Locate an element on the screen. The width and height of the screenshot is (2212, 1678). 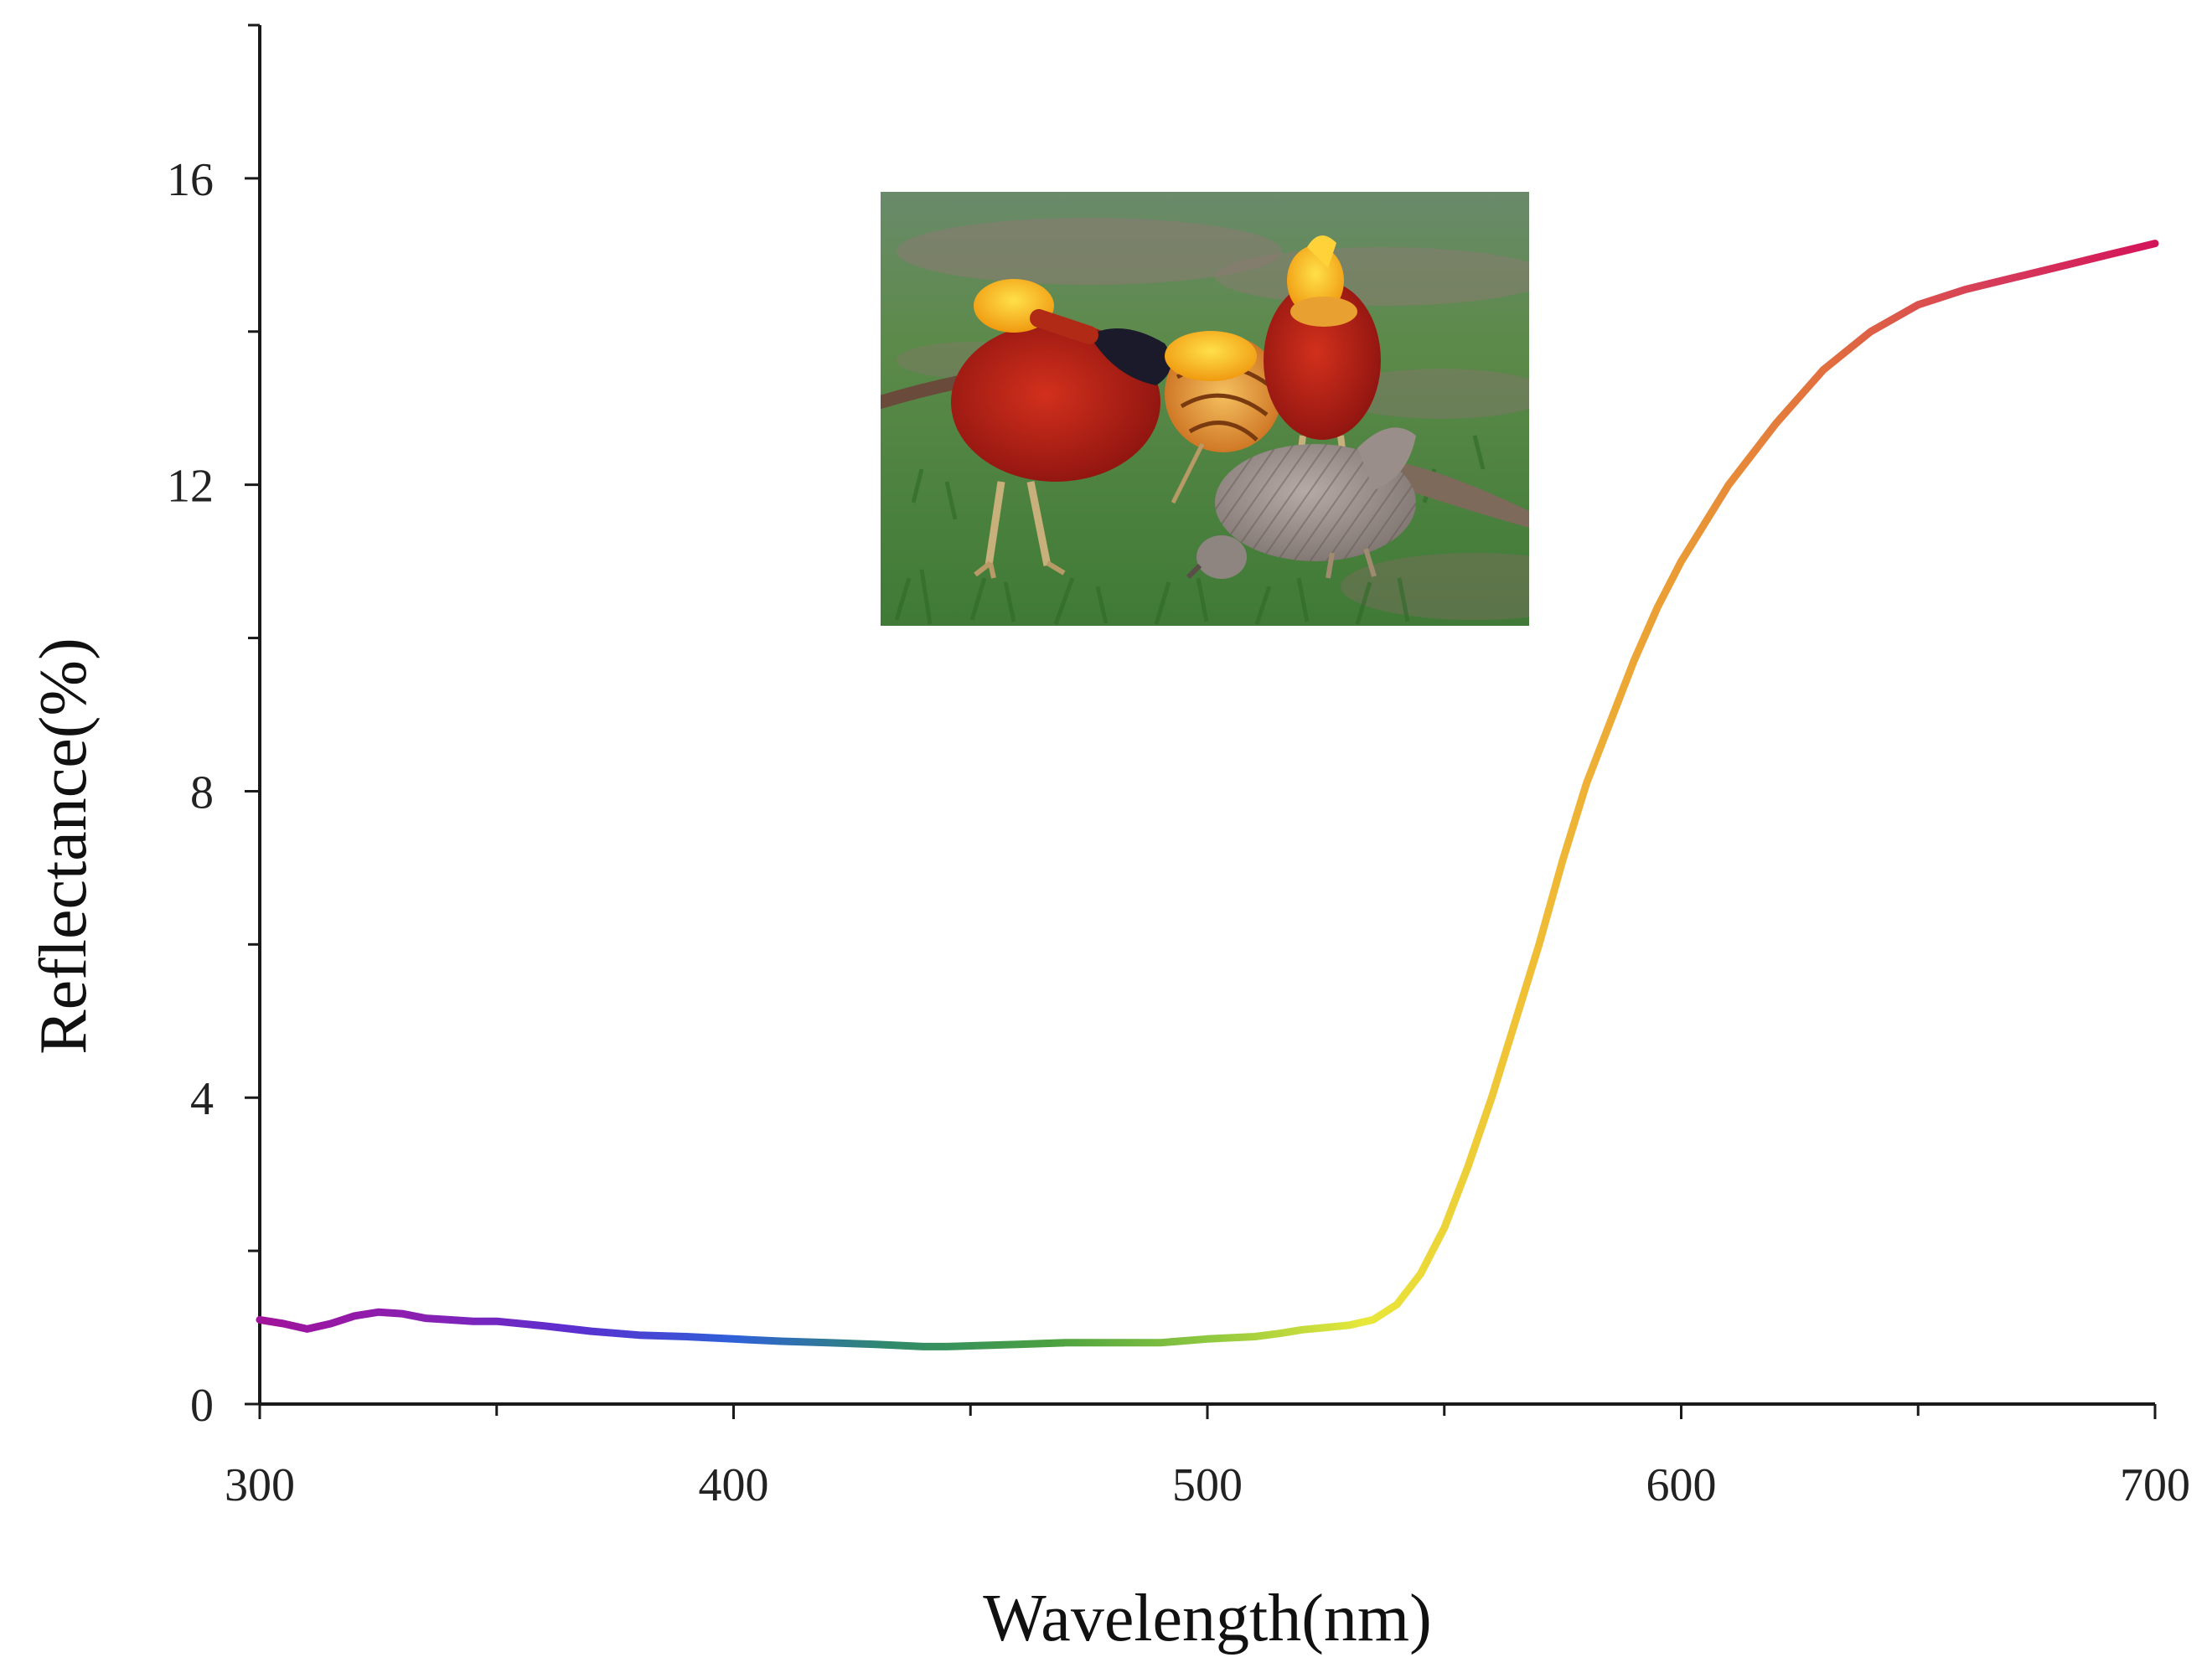
x-axis: 300 400 500 600 700 is located at coordinates (1207, 1456).